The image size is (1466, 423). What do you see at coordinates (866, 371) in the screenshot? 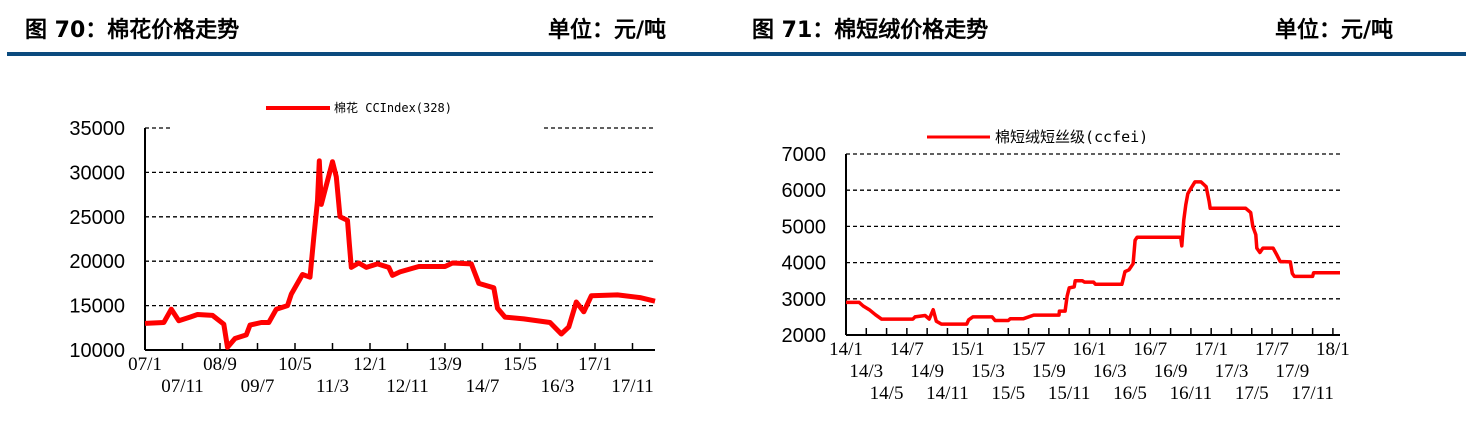
I see `x-tick-label: 14/3` at bounding box center [866, 371].